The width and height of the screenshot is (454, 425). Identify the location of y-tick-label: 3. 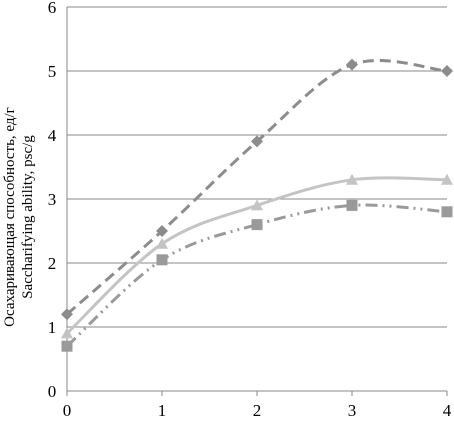
(52, 199).